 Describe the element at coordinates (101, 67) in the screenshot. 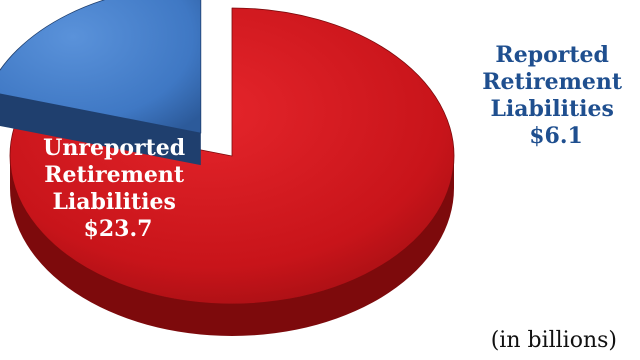

I see `slice-1-top` at that location.